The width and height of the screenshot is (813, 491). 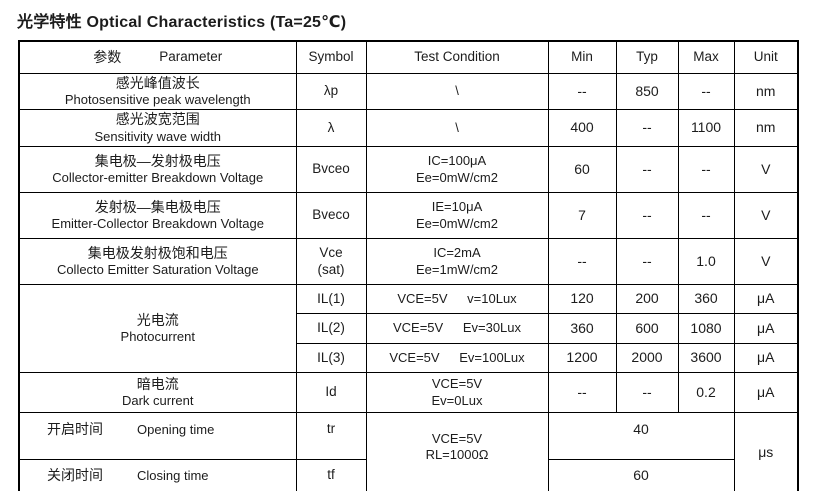 What do you see at coordinates (107, 56) in the screenshot?
I see `col-header-parameter-cn: 参数` at bounding box center [107, 56].